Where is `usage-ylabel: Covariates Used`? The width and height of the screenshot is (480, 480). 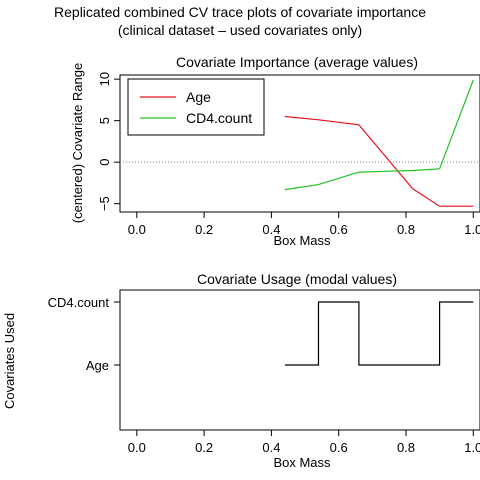 usage-ylabel: Covariates Used is located at coordinates (9, 361).